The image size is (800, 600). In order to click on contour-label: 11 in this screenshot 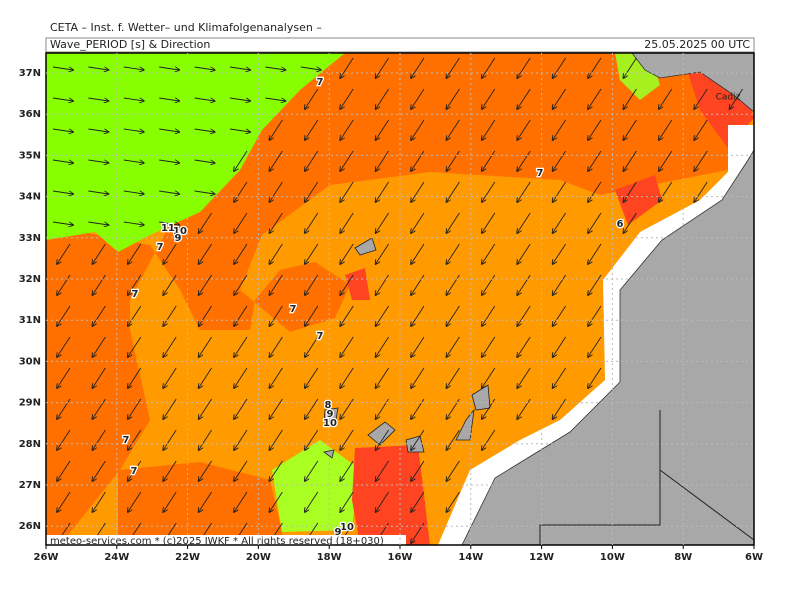, I will do `click(168, 228)`.